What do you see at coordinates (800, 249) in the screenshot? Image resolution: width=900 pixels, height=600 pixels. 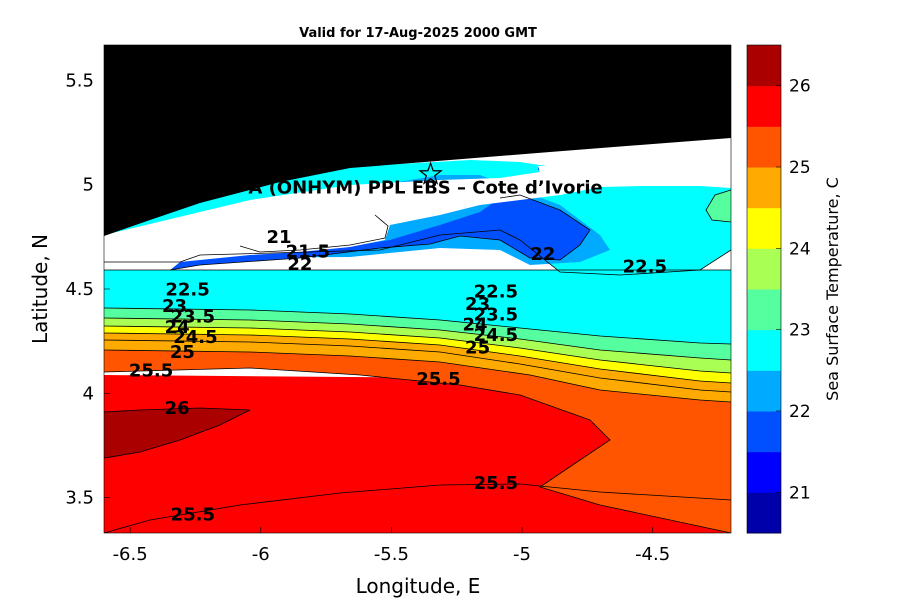 I see `colorbar-tick-label: 24` at bounding box center [800, 249].